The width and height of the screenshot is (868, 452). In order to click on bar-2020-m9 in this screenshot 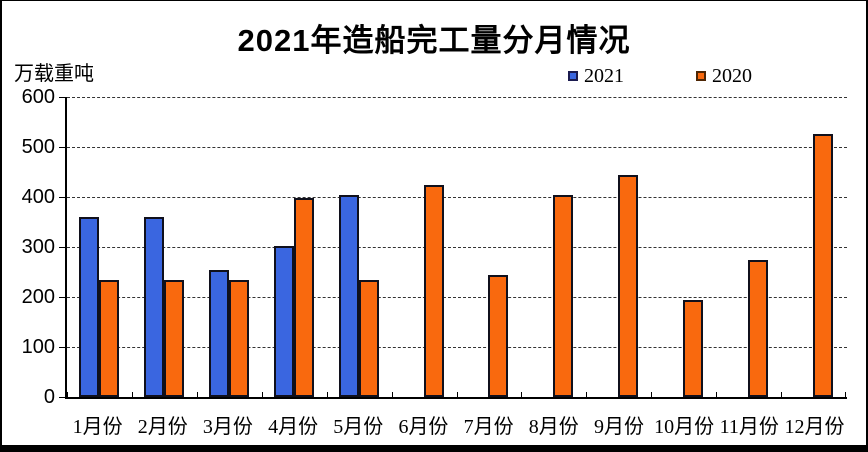, I will do `click(628, 285)`.